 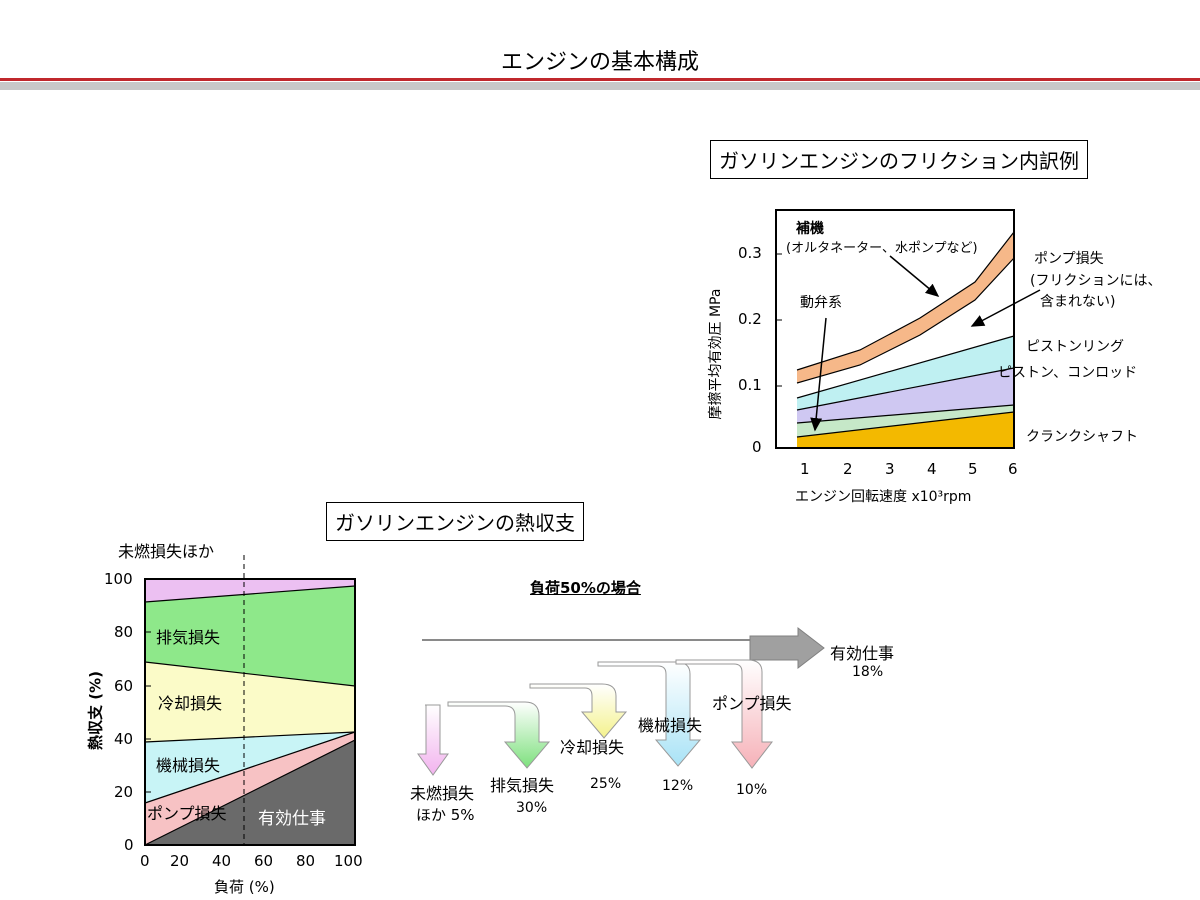 I want to click on flow-mechanical-value: 12%, so click(x=678, y=786).